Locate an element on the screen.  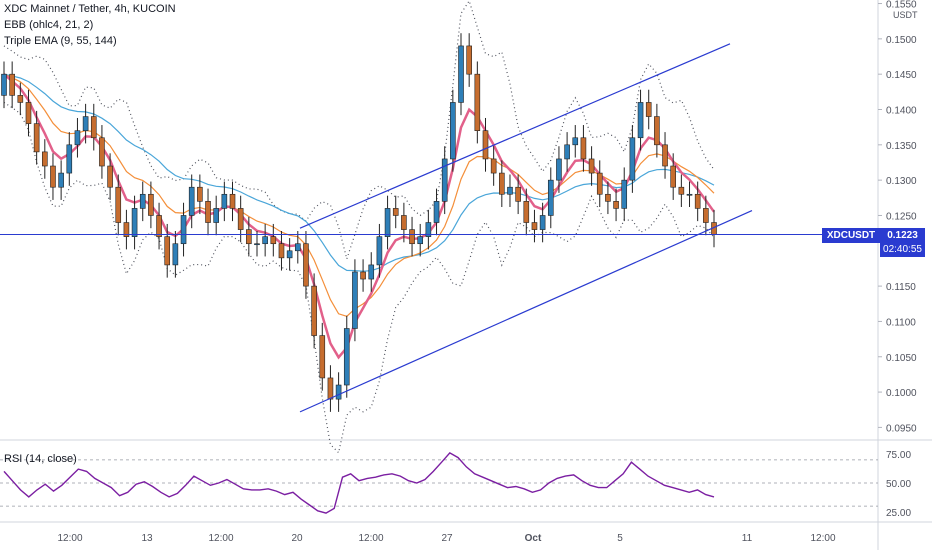
price-tick-label: 0.1550 is located at coordinates (901, 5).